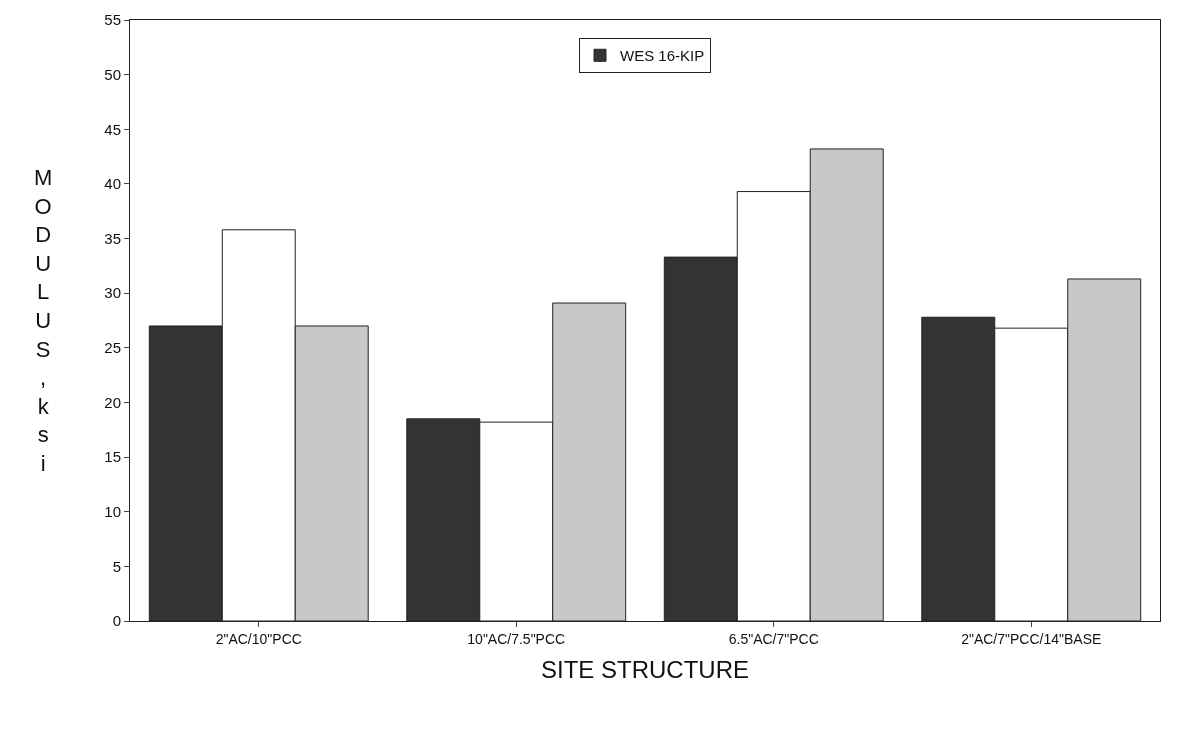  Describe the element at coordinates (112, 402) in the screenshot. I see `y-tick-label: 20` at that location.